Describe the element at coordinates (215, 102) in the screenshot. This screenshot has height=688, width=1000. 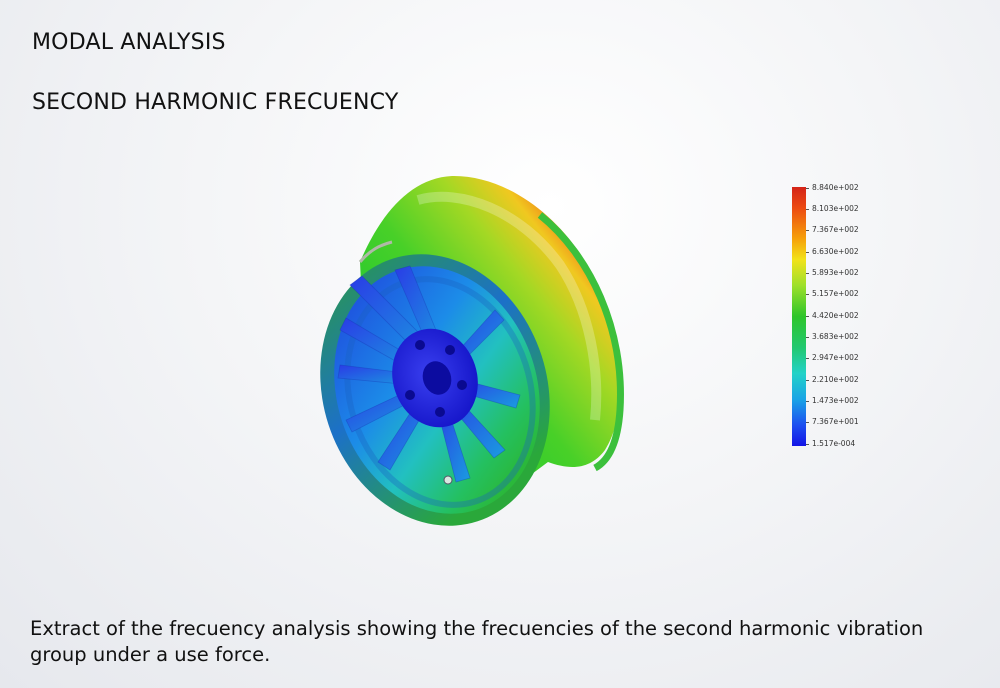
I see `subtitle-second-harmonic: SECOND HARMONIC FRECUENCY` at that location.